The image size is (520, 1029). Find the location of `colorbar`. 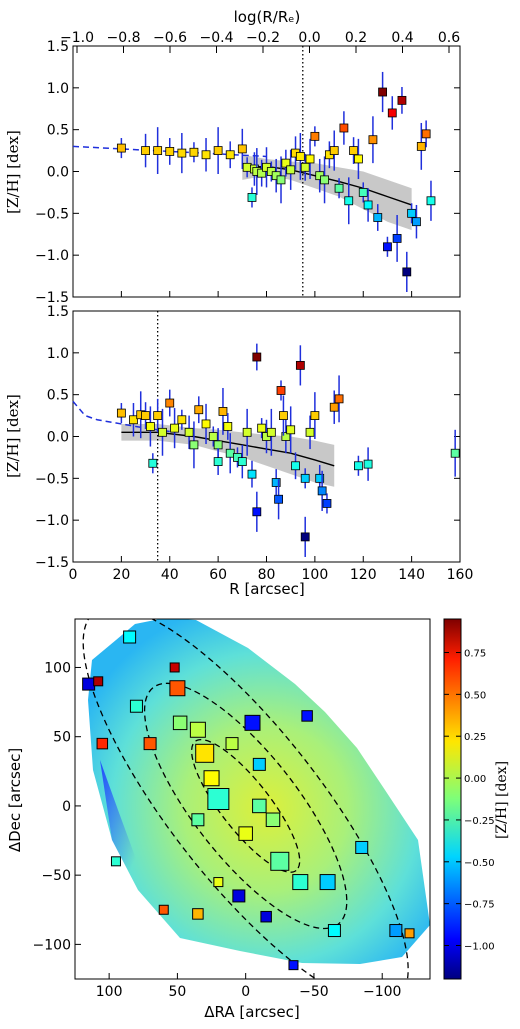

colorbar is located at coordinates (452, 799).